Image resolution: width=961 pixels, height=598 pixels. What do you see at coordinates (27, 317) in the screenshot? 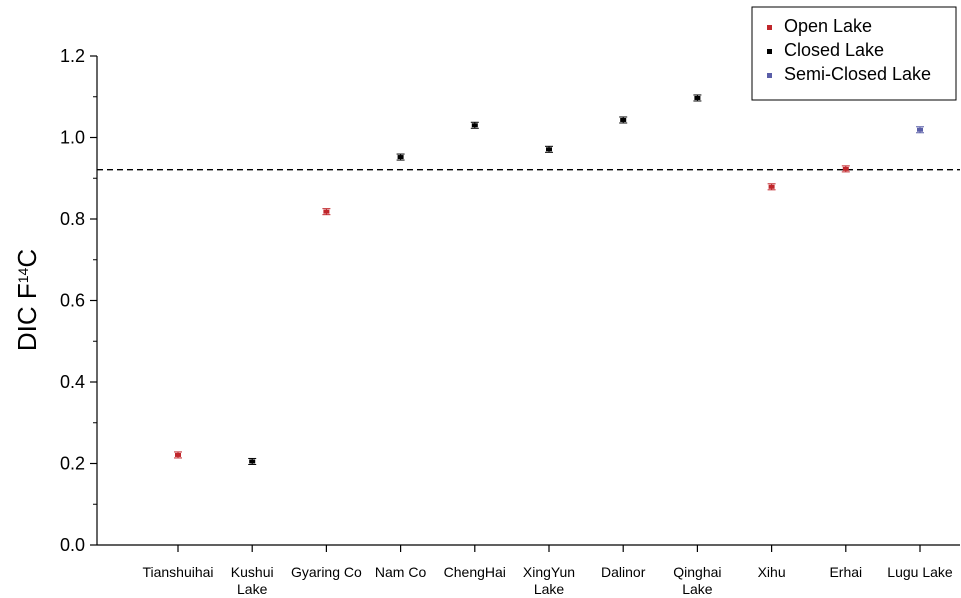
I see `y-axis-label-prefix: DIC F` at bounding box center [27, 317].